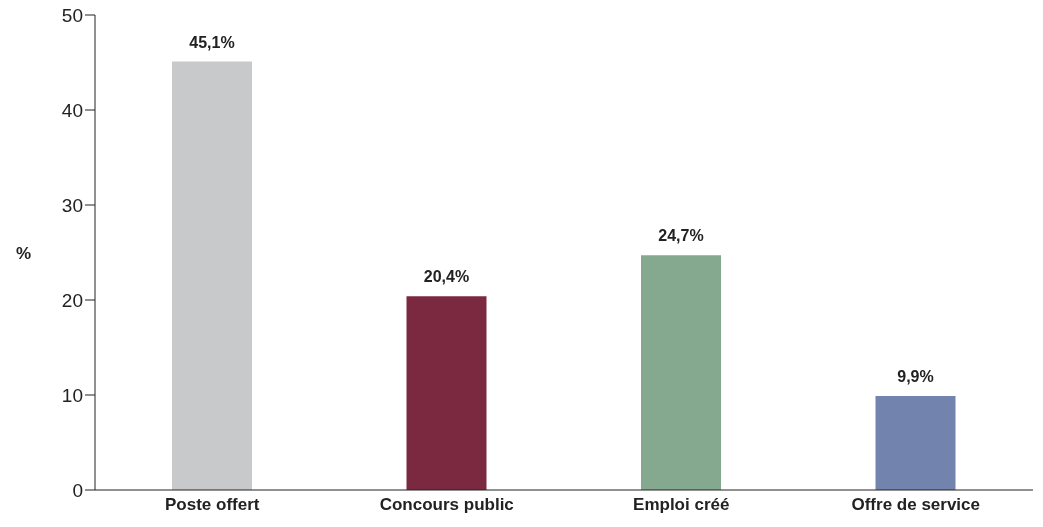 This screenshot has height=527, width=1043. What do you see at coordinates (212, 42) in the screenshot?
I see `data-label: 45,1%` at bounding box center [212, 42].